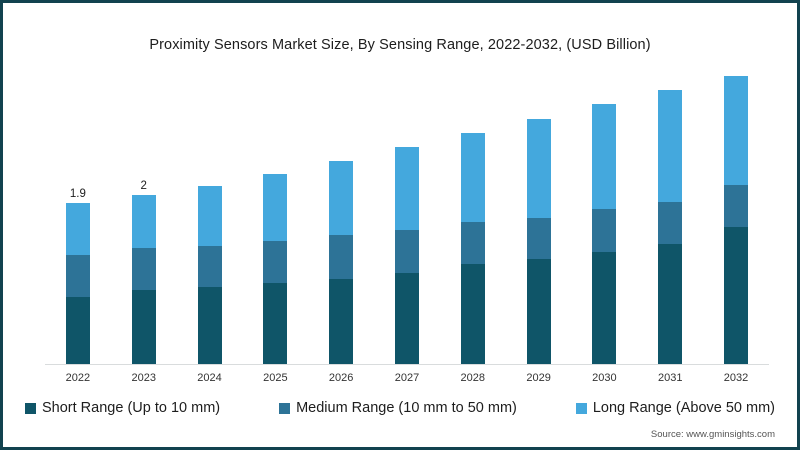 Image resolution: width=800 pixels, height=450 pixels. I want to click on bar-column-2022: 1.9, so click(78, 216).